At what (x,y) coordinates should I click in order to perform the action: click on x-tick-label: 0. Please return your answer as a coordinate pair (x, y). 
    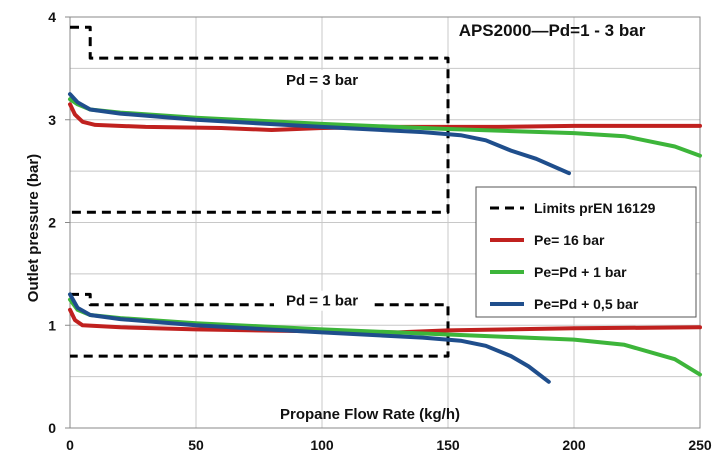
    Looking at the image, I should click on (70, 445).